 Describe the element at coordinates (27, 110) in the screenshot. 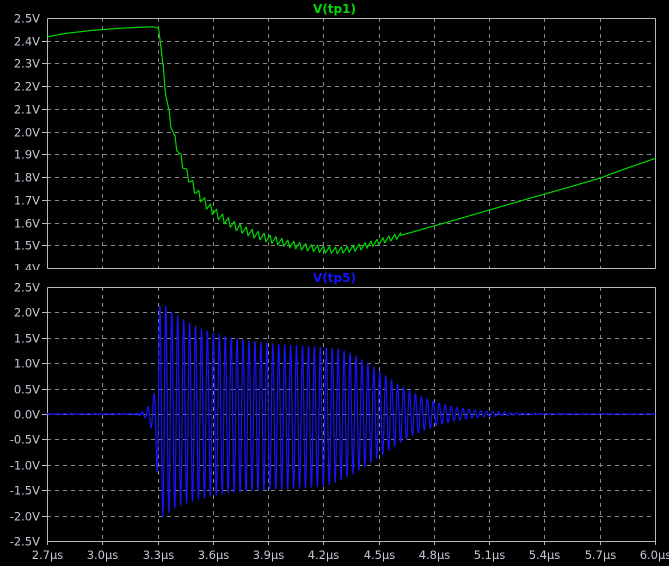

I see `y-axis-label: 2.1V` at that location.